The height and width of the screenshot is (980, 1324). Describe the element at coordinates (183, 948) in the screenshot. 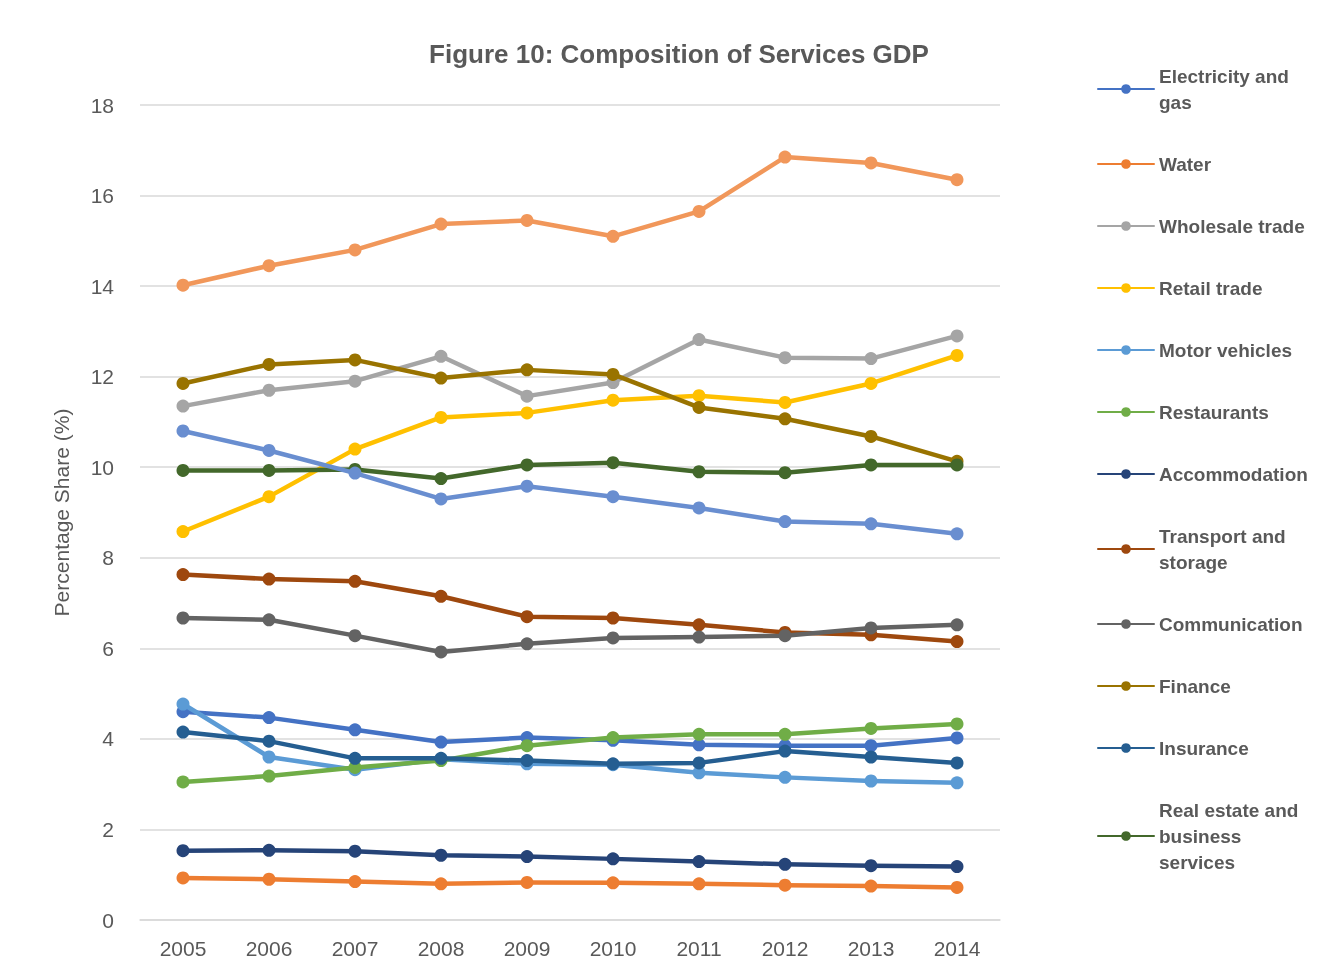

I see `x-tick-label: 2005` at that location.